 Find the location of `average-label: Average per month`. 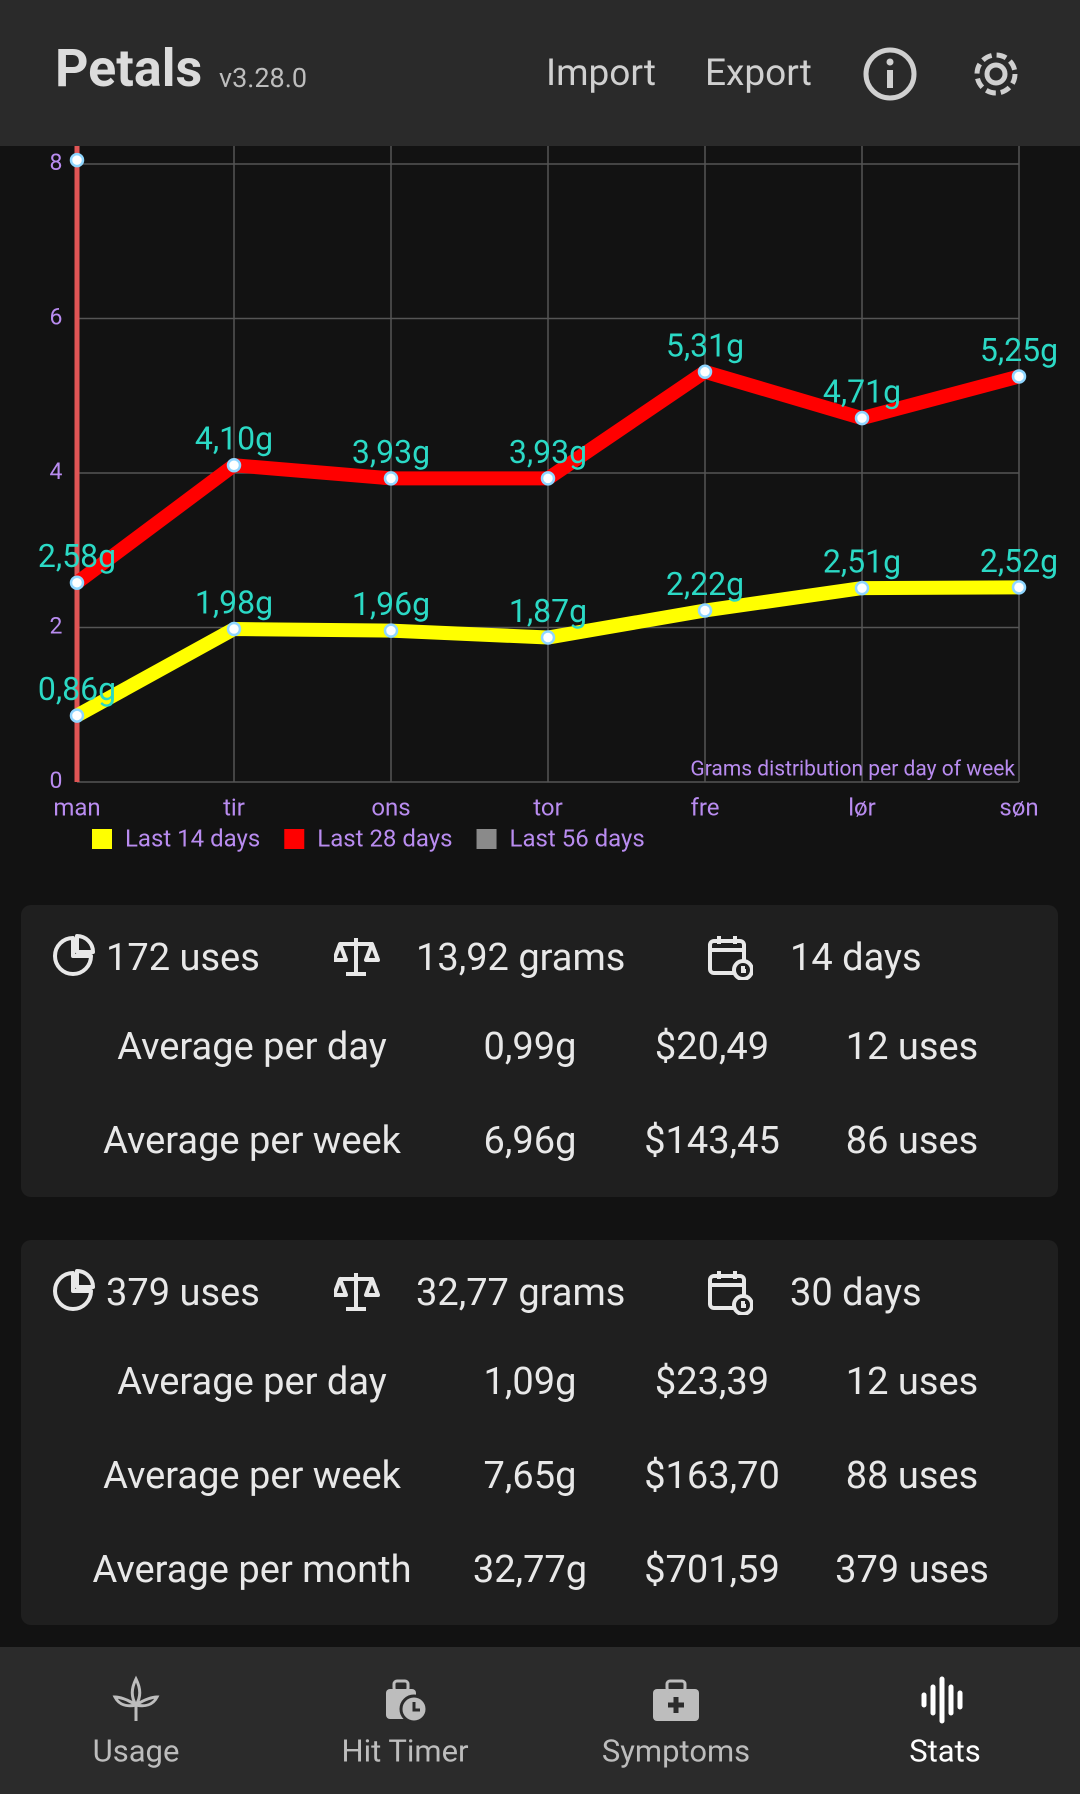

average-label: Average per month is located at coordinates (252, 1570).